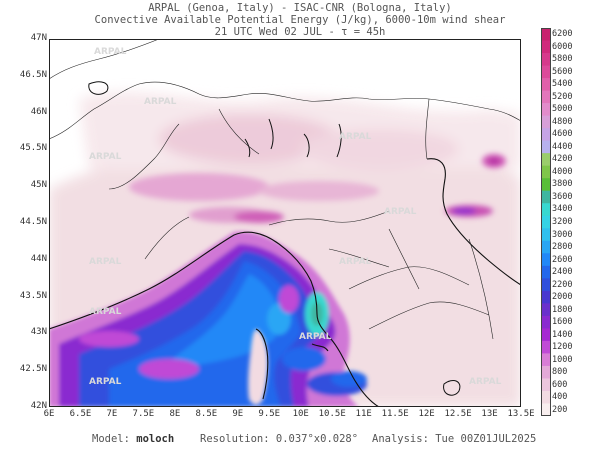  Describe the element at coordinates (80, 414) in the screenshot. I see `longitude-label: 6.5E` at that location.